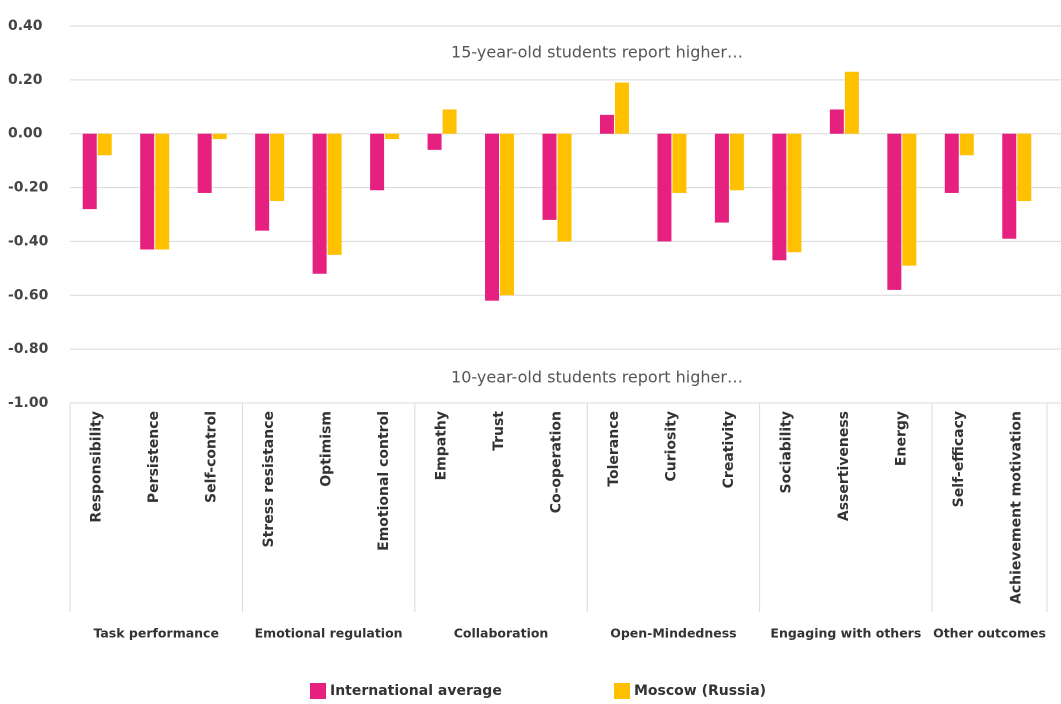 The width and height of the screenshot is (1061, 704). What do you see at coordinates (28, 295) in the screenshot?
I see `y-tick-label: -0.60` at bounding box center [28, 295].